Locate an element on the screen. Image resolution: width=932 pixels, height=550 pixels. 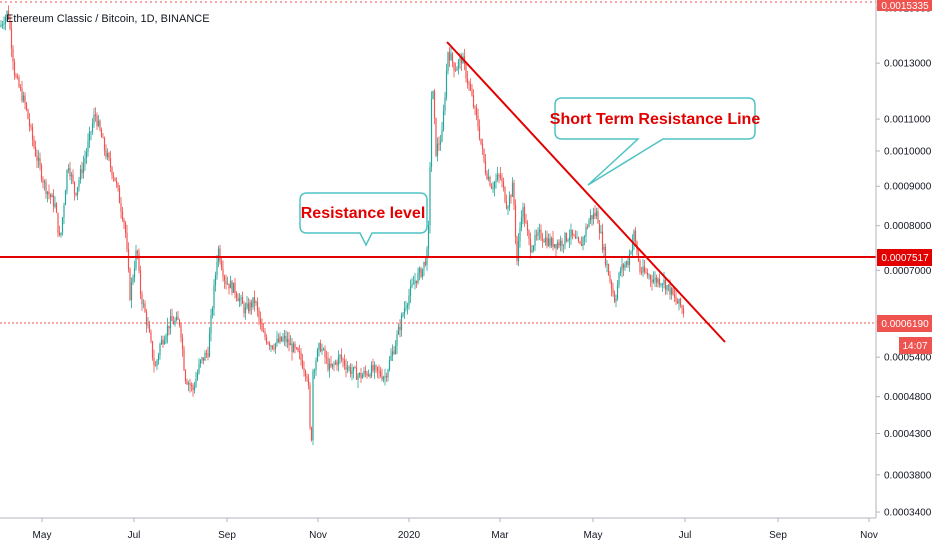
time-axis: May Jul Sep Nov 2020 Mar May Jul Sep Nov is located at coordinates (455, 529).